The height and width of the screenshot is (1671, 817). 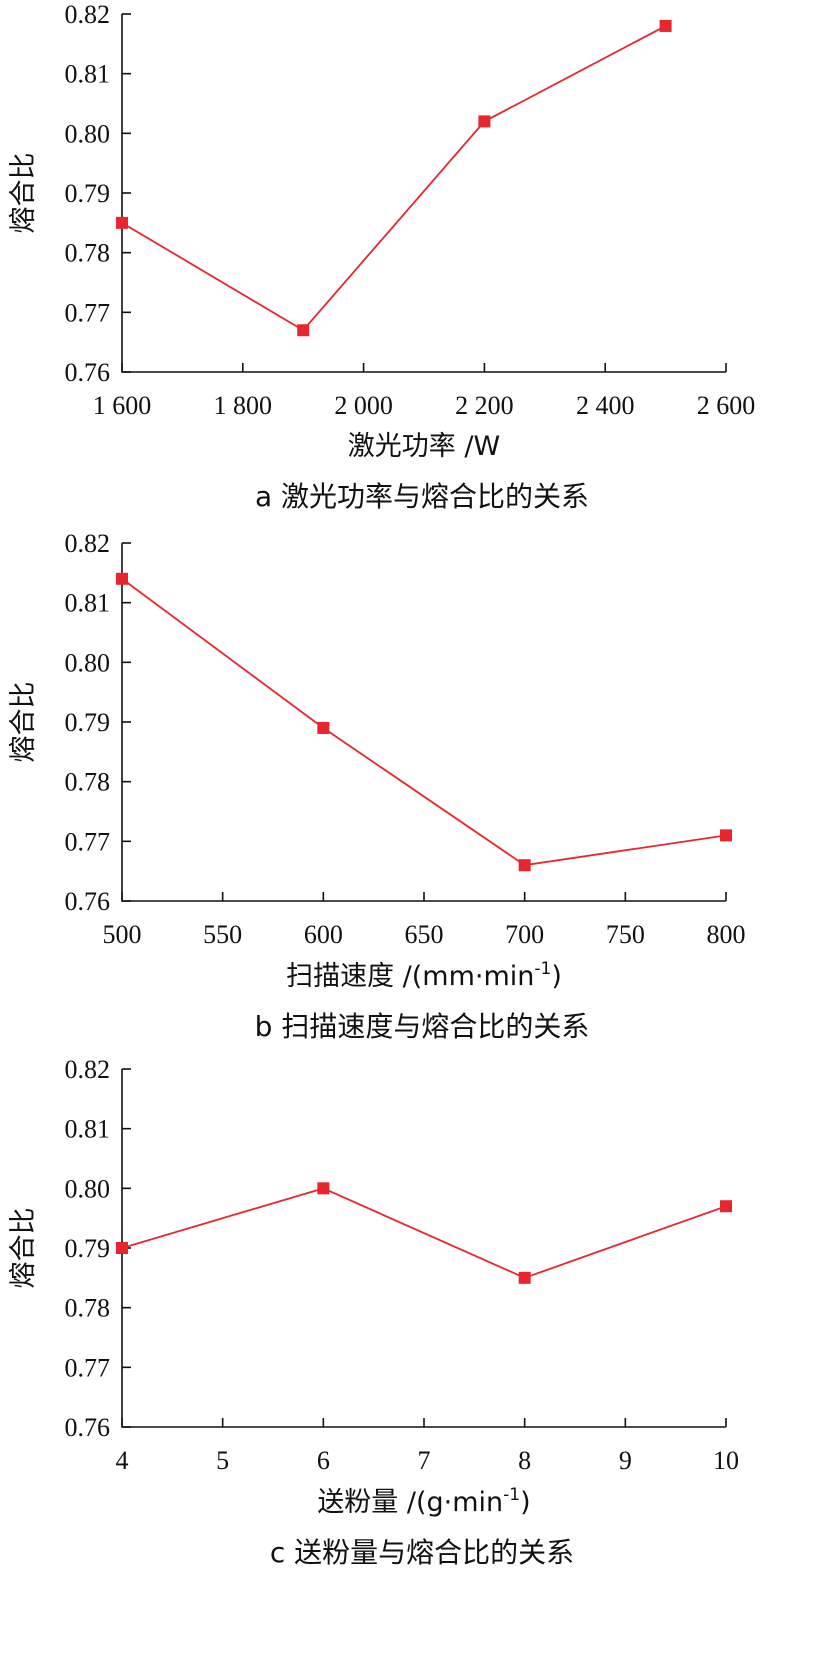 What do you see at coordinates (422, 496) in the screenshot?
I see `panel-caption: a 激光功率与熔合比的关系` at bounding box center [422, 496].